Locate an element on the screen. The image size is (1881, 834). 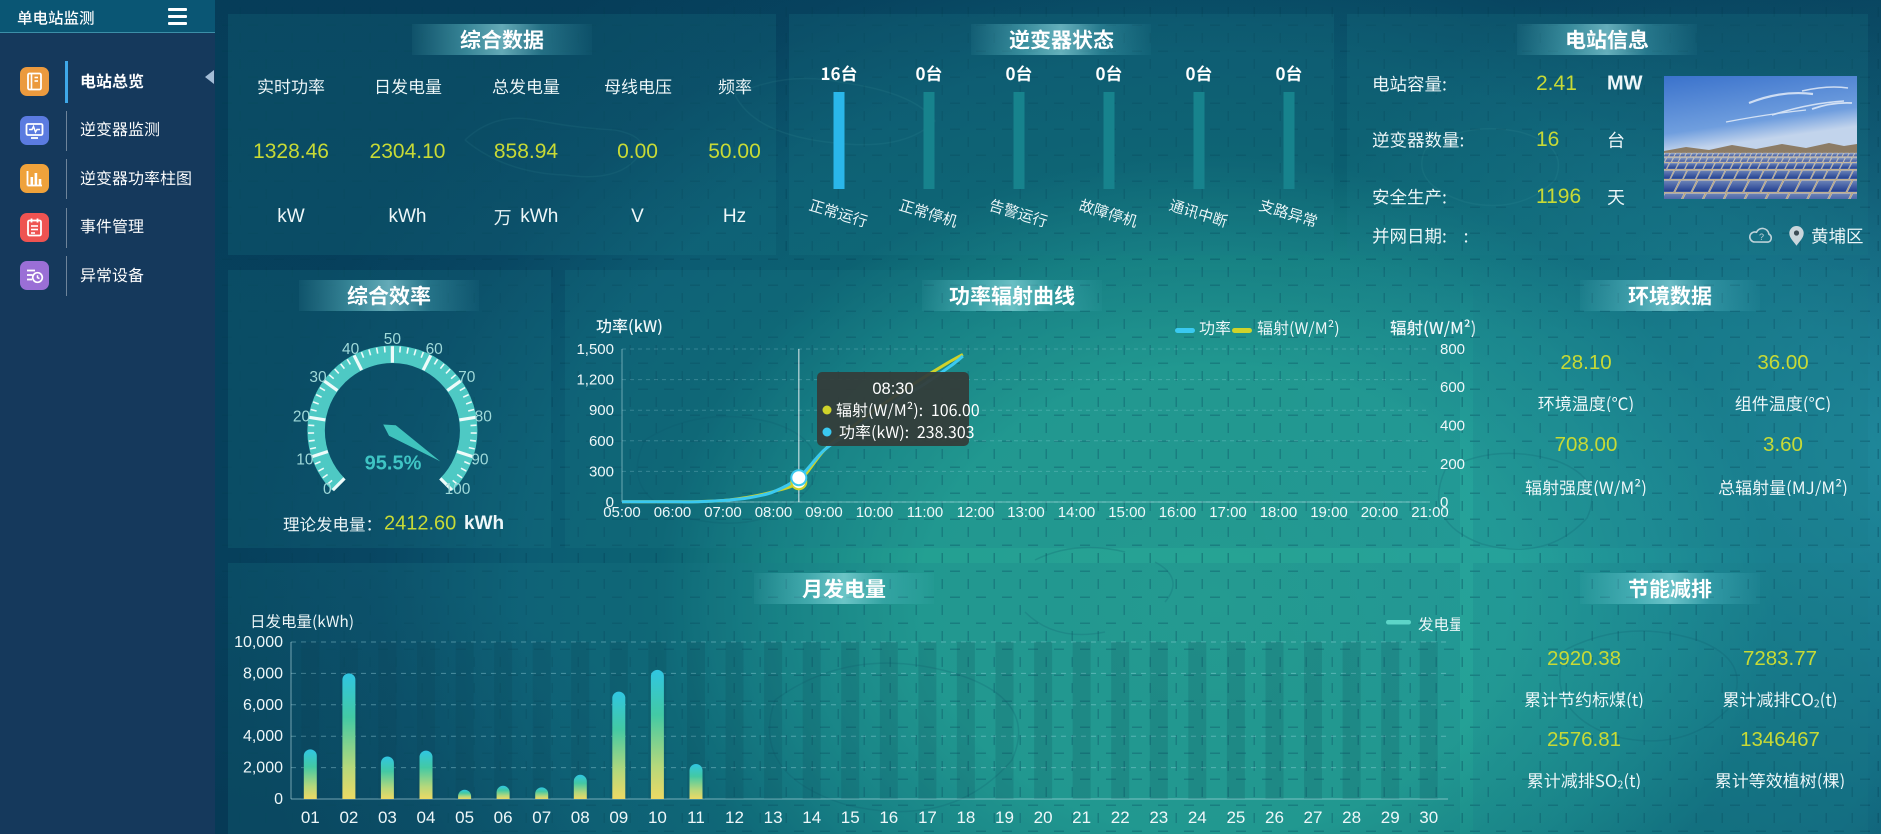
svg-text: 08:00 is located at coordinates (774, 512).